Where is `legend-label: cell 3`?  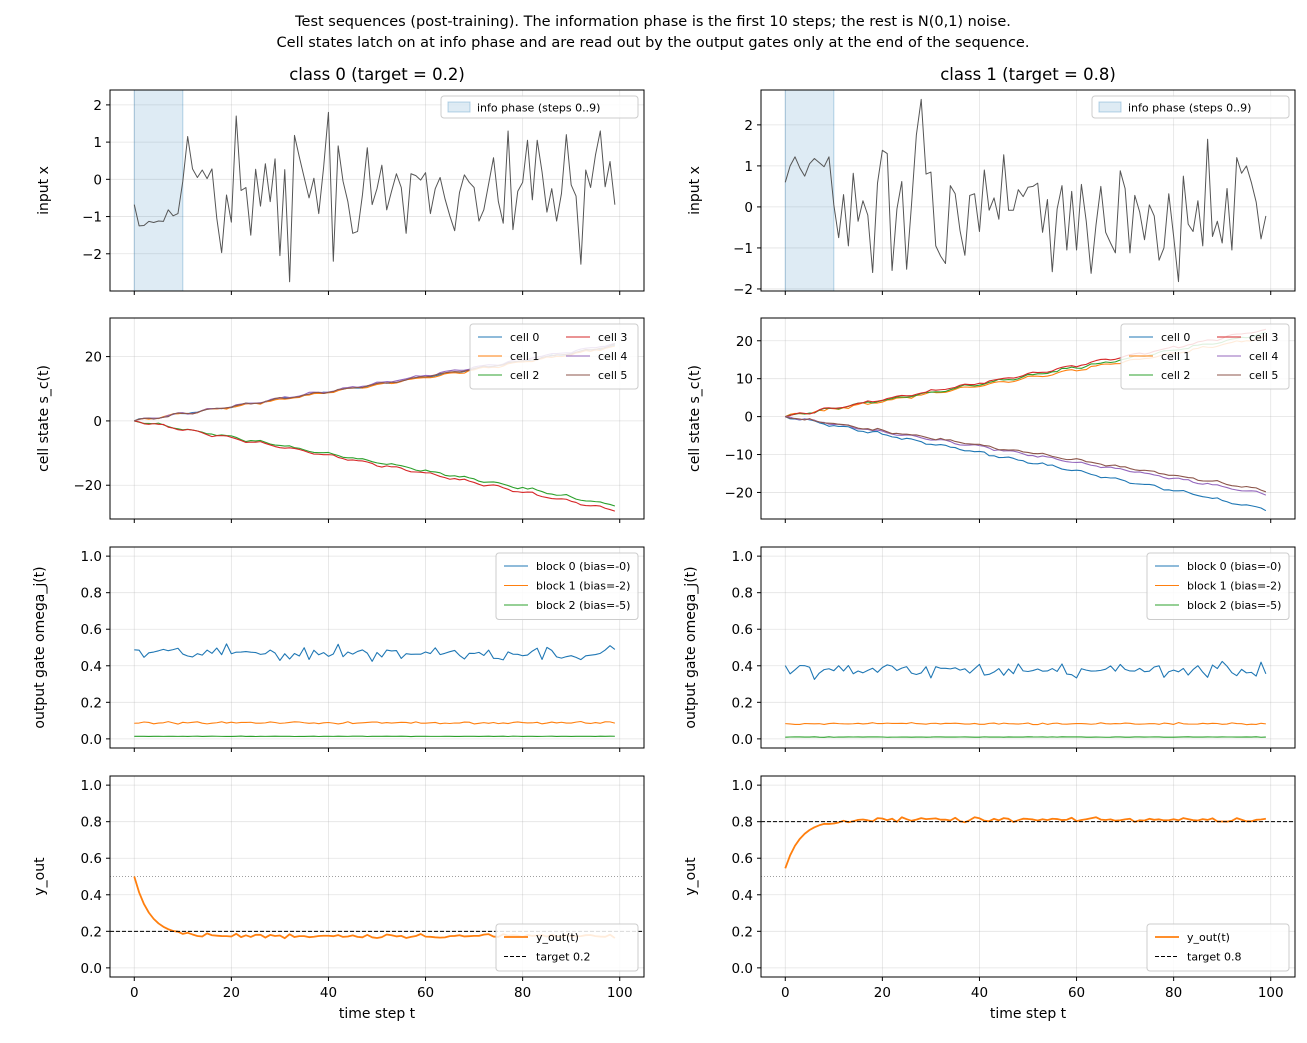
legend-label: cell 3 is located at coordinates (612, 337).